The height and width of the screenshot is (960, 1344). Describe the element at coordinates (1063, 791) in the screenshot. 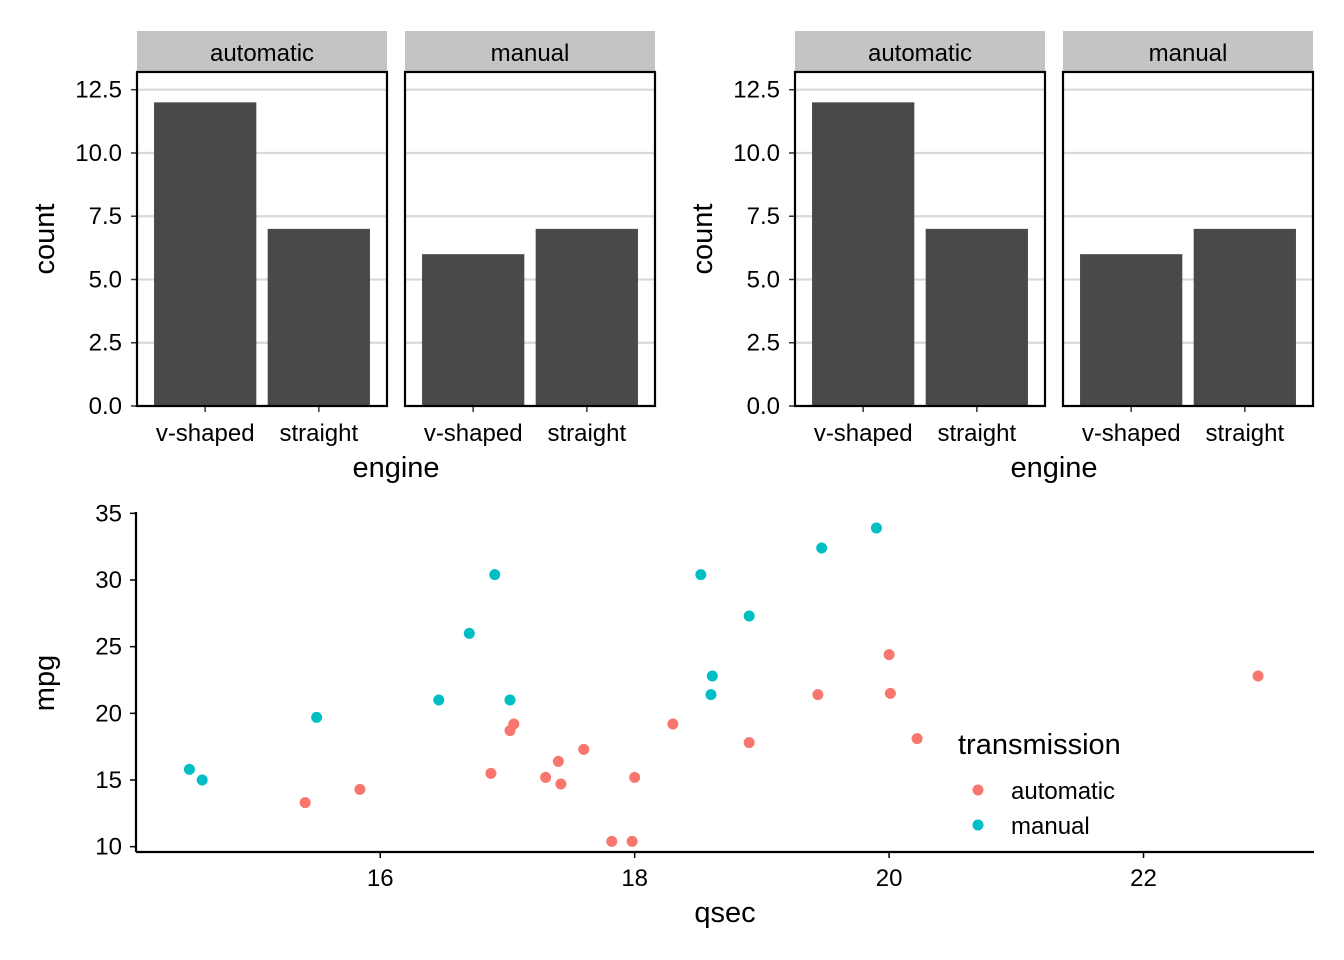

I see `legend-label-automatic: automatic` at that location.